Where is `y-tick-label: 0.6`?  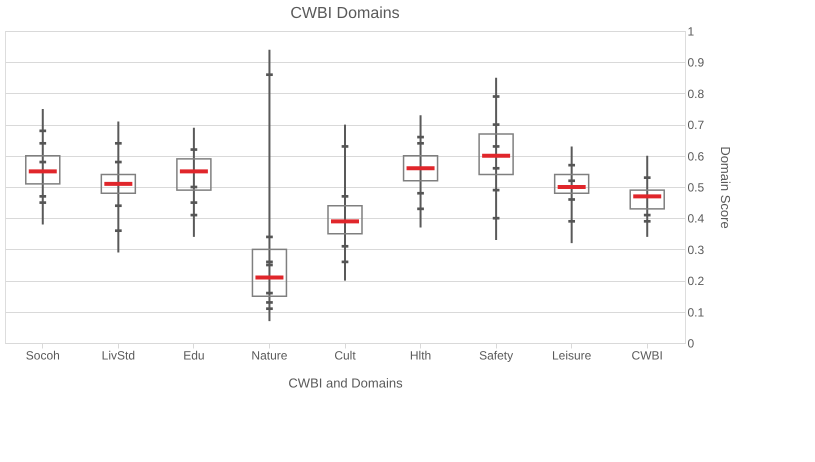 y-tick-label: 0.6 is located at coordinates (696, 156).